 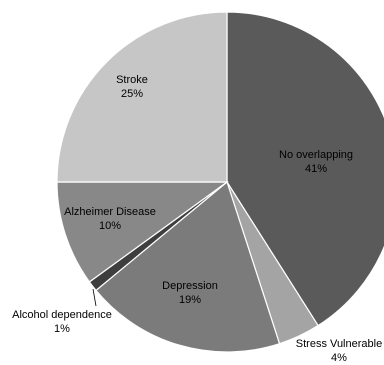 What do you see at coordinates (110, 212) in the screenshot?
I see `slice-label-alzheimer-disease: Alzheimer Disease` at bounding box center [110, 212].